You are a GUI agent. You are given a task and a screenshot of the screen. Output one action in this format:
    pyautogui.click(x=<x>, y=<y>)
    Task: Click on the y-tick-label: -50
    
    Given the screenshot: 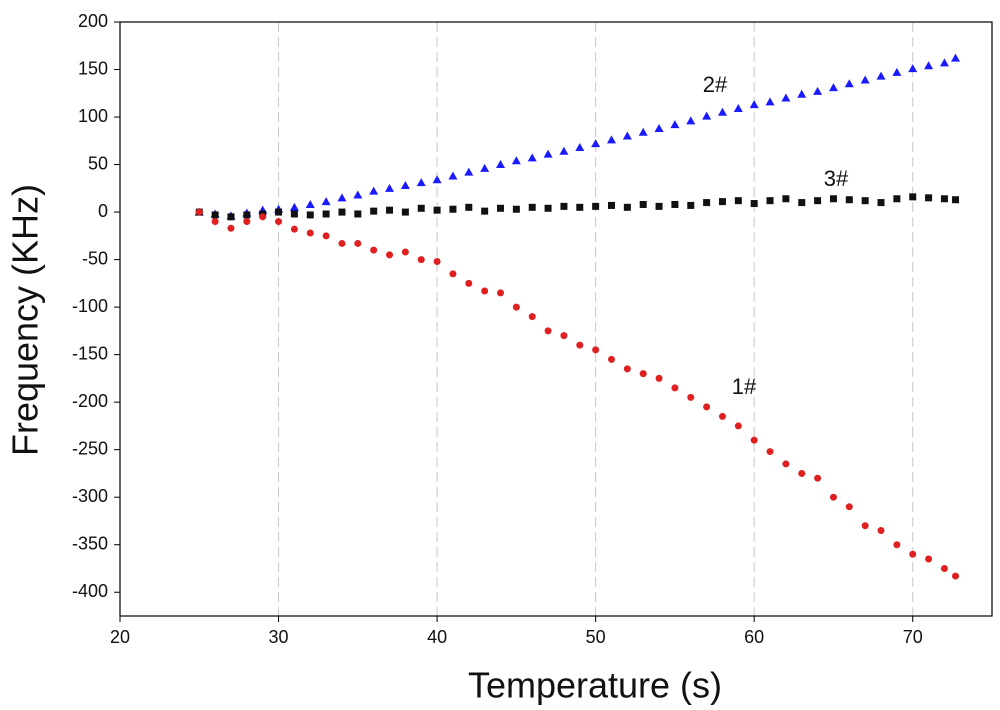 What is the action you would take?
    pyautogui.click(x=95, y=258)
    